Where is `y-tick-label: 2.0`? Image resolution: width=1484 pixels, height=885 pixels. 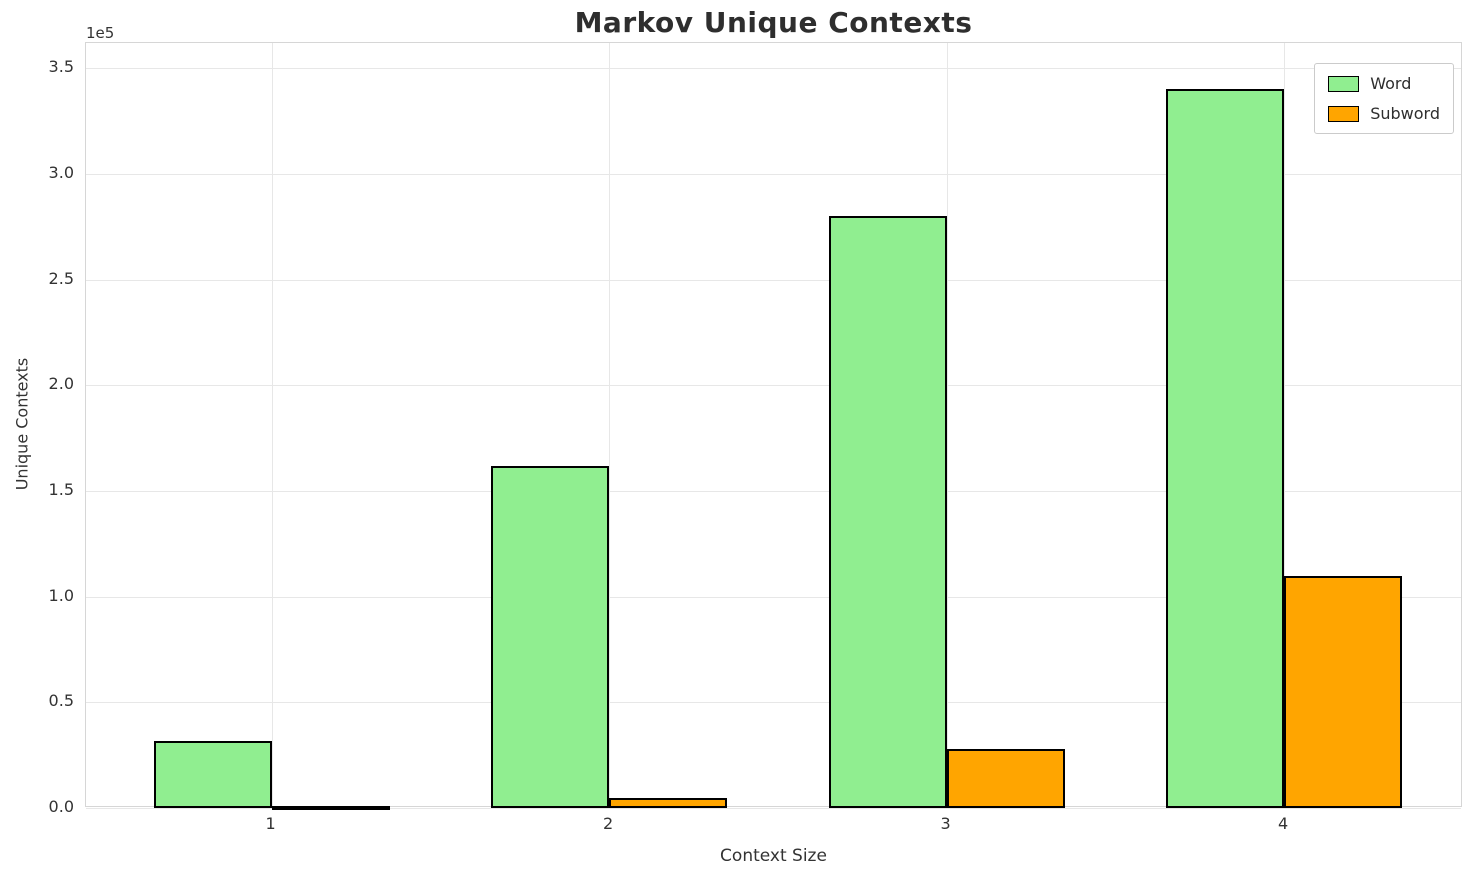 y-tick-label: 2.0 is located at coordinates (61, 384).